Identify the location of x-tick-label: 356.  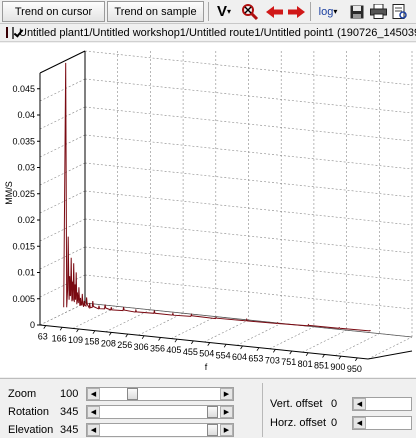
(157, 348).